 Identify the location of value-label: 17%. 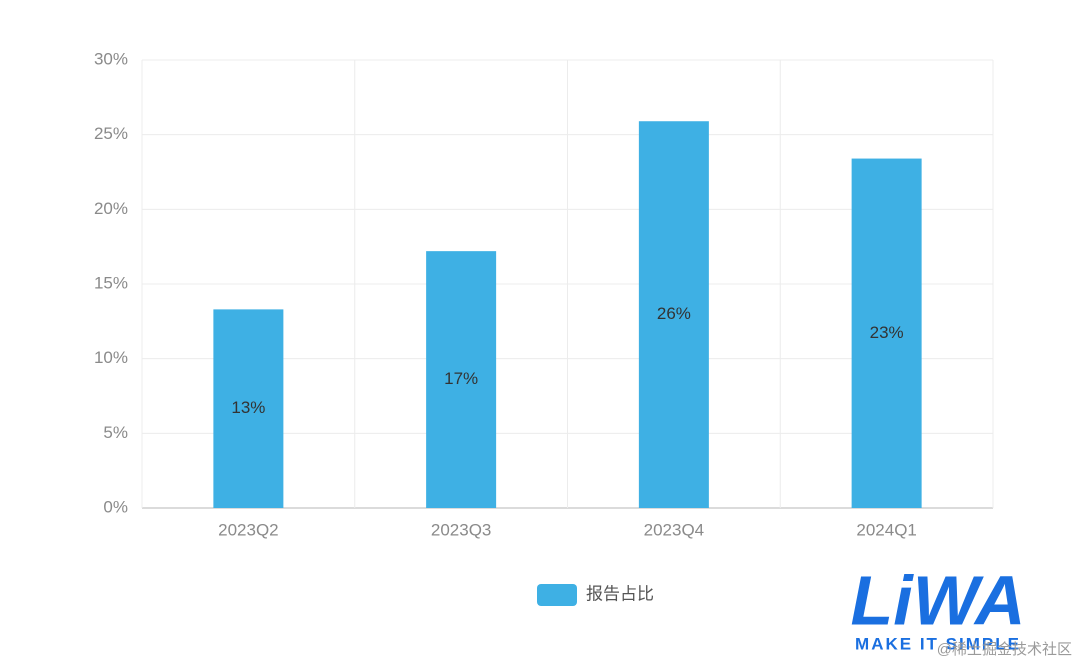
(461, 378).